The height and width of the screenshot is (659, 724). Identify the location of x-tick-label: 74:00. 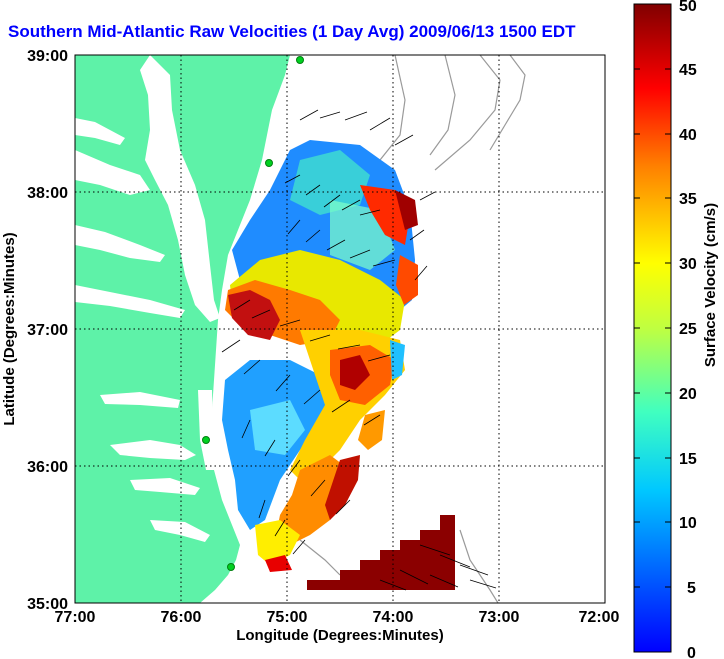
(393, 617).